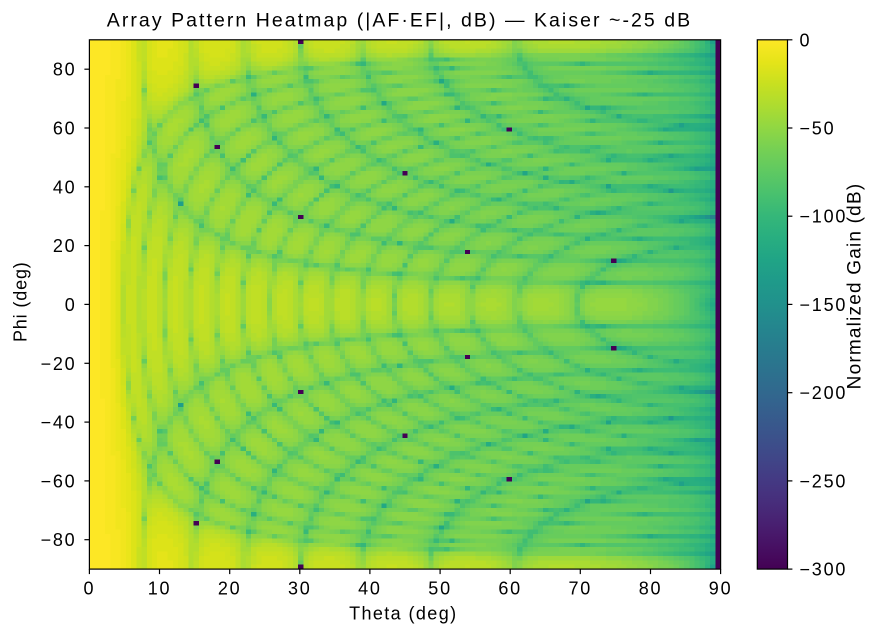  Describe the element at coordinates (721, 589) in the screenshot. I see `svg-text: 90` at that location.